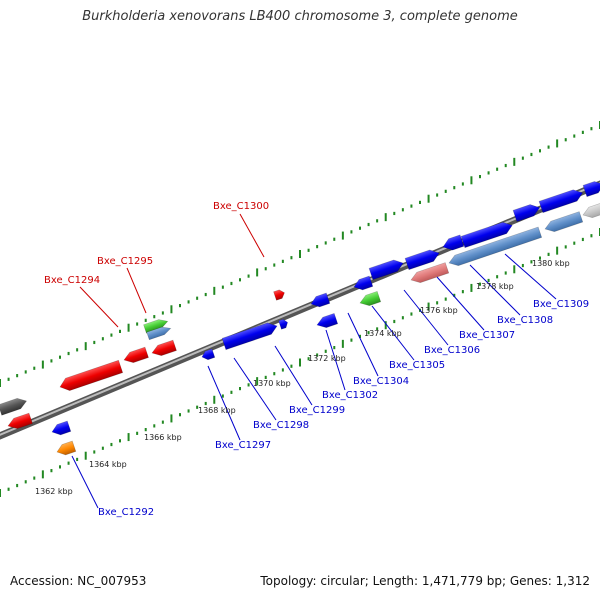 The height and width of the screenshot is (600, 600). I want to click on scale-label: 1368 kbp, so click(217, 410).